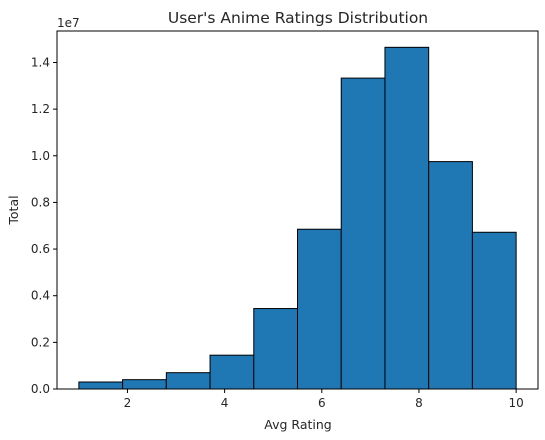 The height and width of the screenshot is (440, 545). I want to click on x-axis-label: Avg Rating, so click(297, 424).